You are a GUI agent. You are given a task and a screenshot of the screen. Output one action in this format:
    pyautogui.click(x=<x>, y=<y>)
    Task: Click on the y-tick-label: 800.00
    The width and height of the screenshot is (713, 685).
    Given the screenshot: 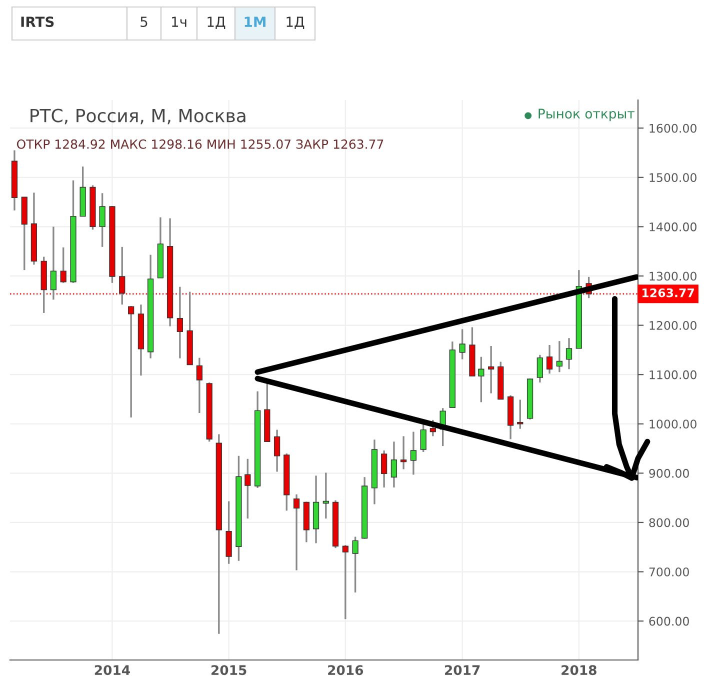 What is the action you would take?
    pyautogui.click(x=669, y=523)
    